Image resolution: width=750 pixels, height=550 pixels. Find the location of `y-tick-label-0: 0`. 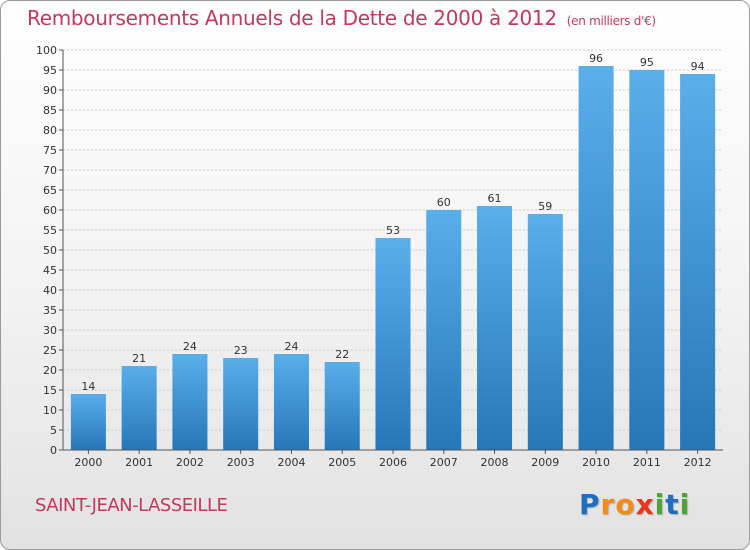

y-tick-label-0: 0 is located at coordinates (53, 450).